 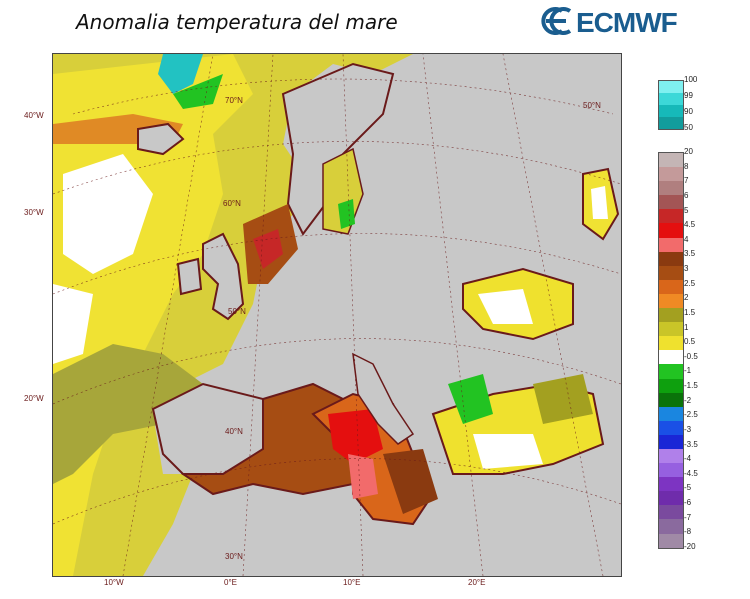 What do you see at coordinates (198, 91) in the screenshot?
I see `arctic-green` at bounding box center [198, 91].